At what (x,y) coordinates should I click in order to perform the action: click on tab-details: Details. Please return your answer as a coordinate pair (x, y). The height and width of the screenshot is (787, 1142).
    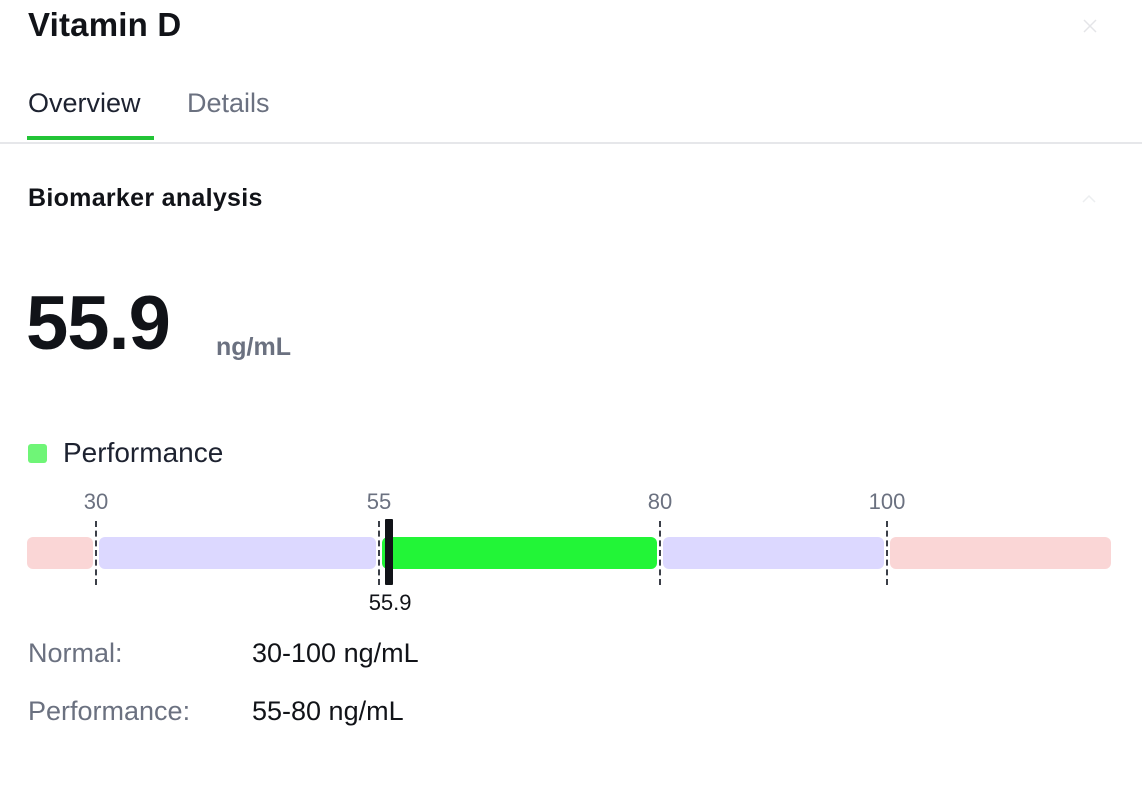
    Looking at the image, I should click on (228, 103).